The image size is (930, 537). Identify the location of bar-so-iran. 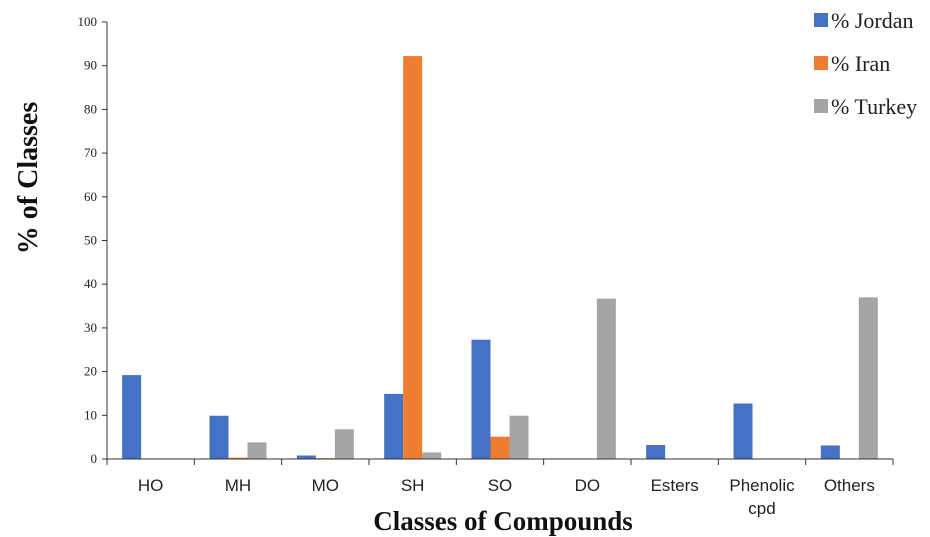
(500, 447).